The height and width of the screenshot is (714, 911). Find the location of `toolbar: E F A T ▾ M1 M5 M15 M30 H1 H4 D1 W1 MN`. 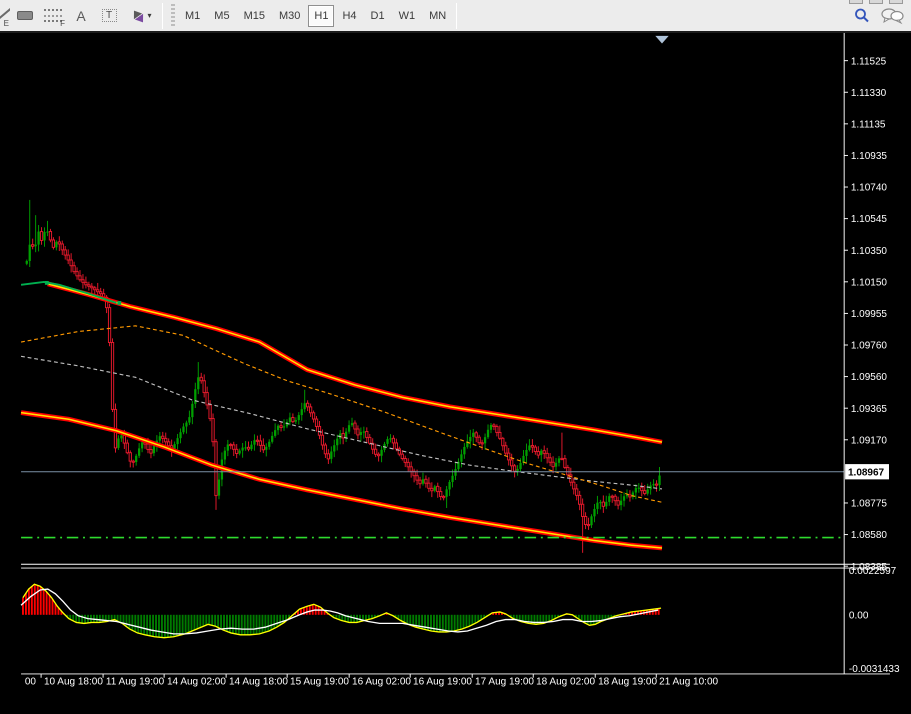

toolbar: E F A T ▾ M1 M5 M15 M30 H1 H4 D1 W1 MN is located at coordinates (455, 16).